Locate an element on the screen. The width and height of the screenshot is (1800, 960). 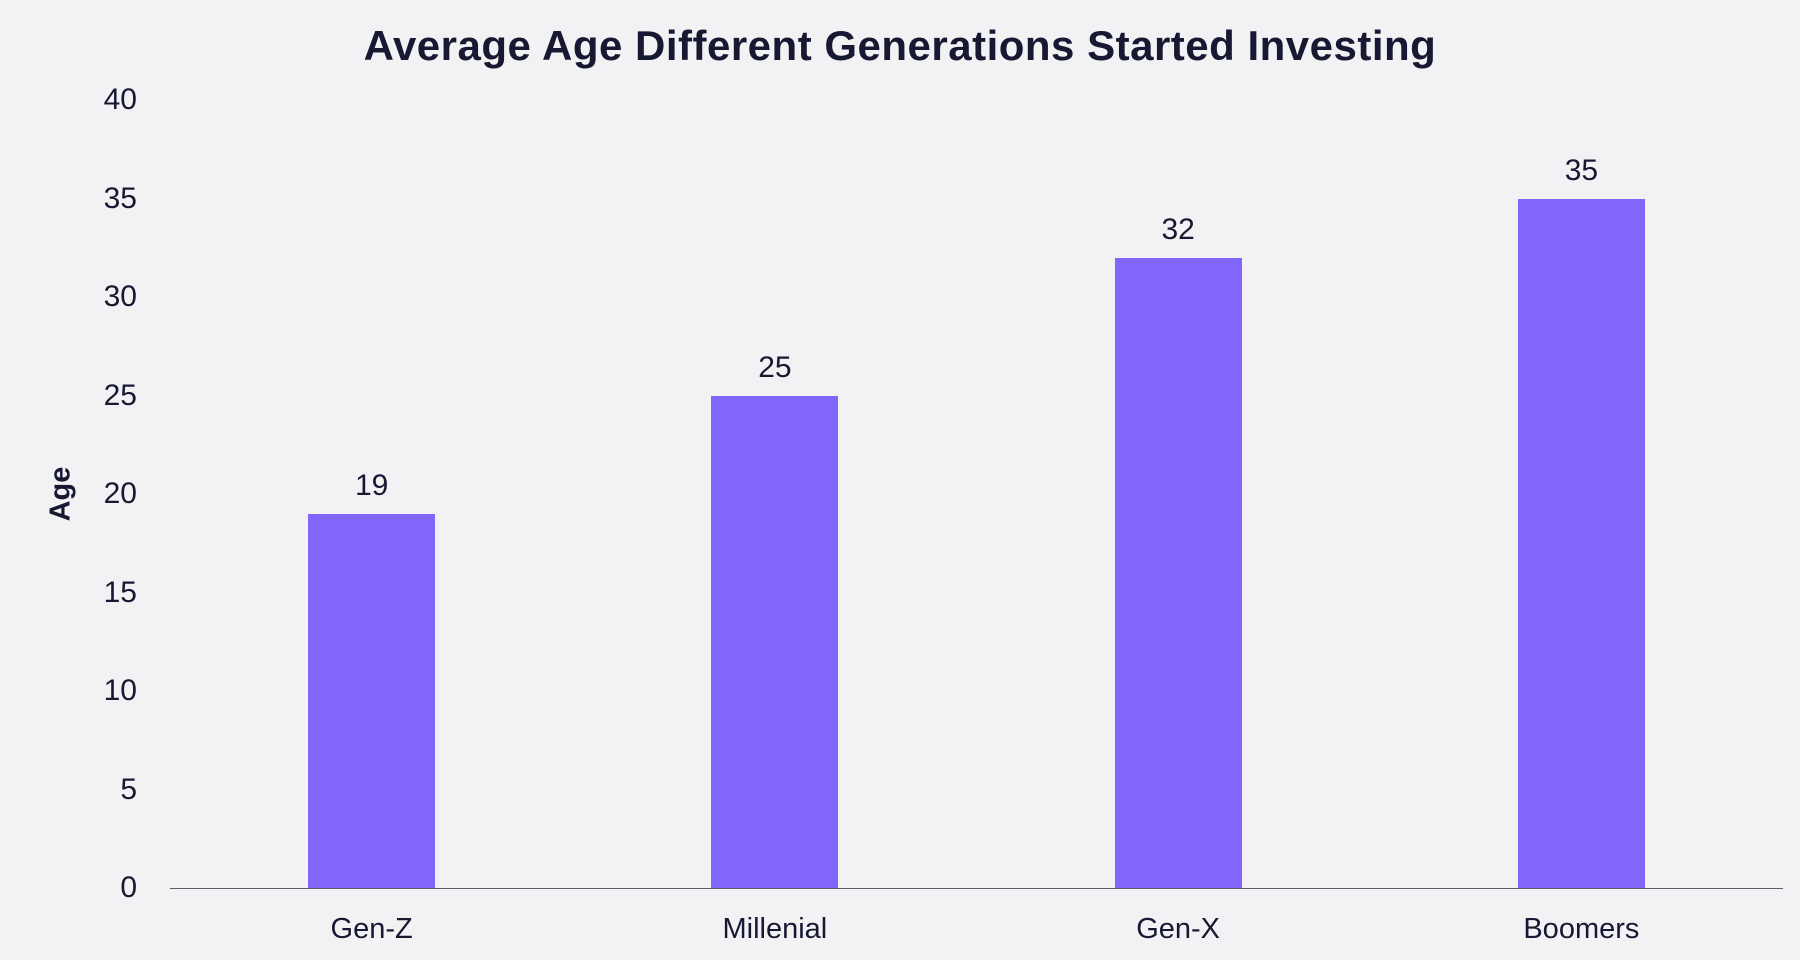
x-tick-label: Gen-Z is located at coordinates (371, 929).